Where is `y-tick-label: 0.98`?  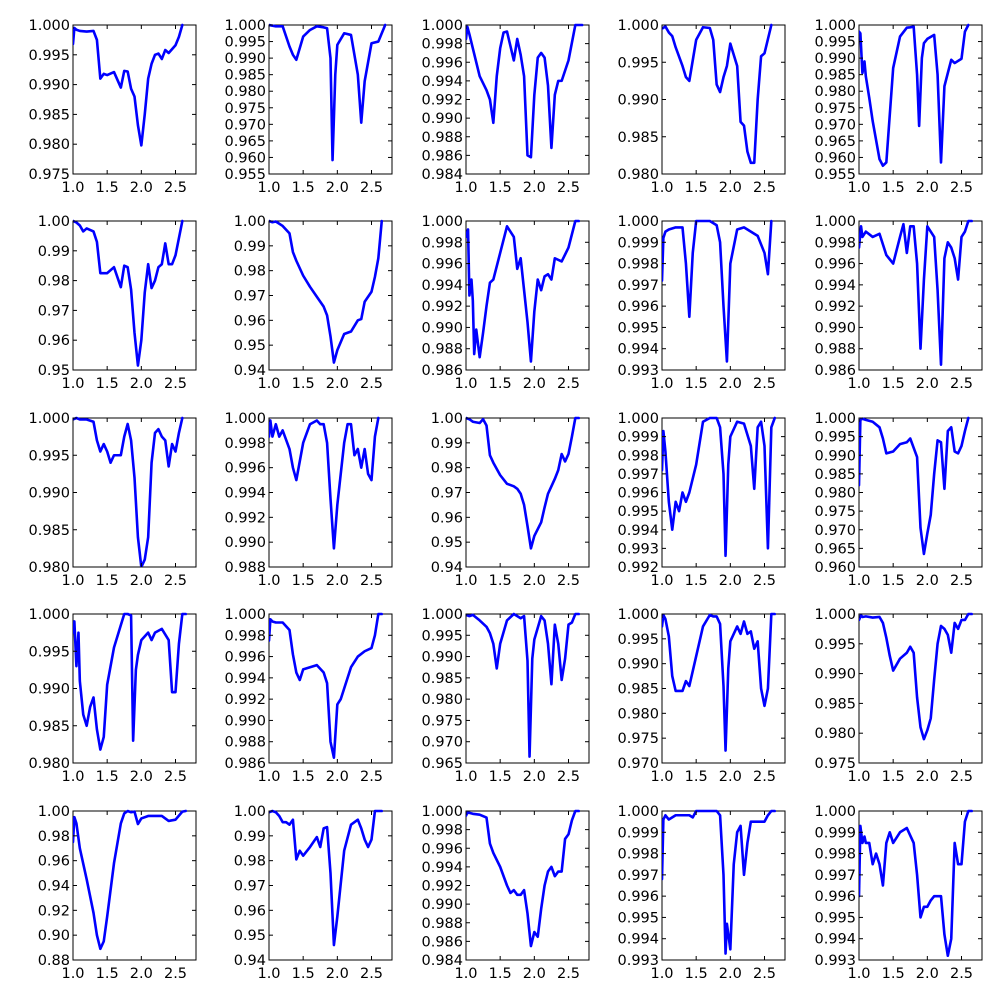
y-tick-label: 0.98 is located at coordinates (54, 837).